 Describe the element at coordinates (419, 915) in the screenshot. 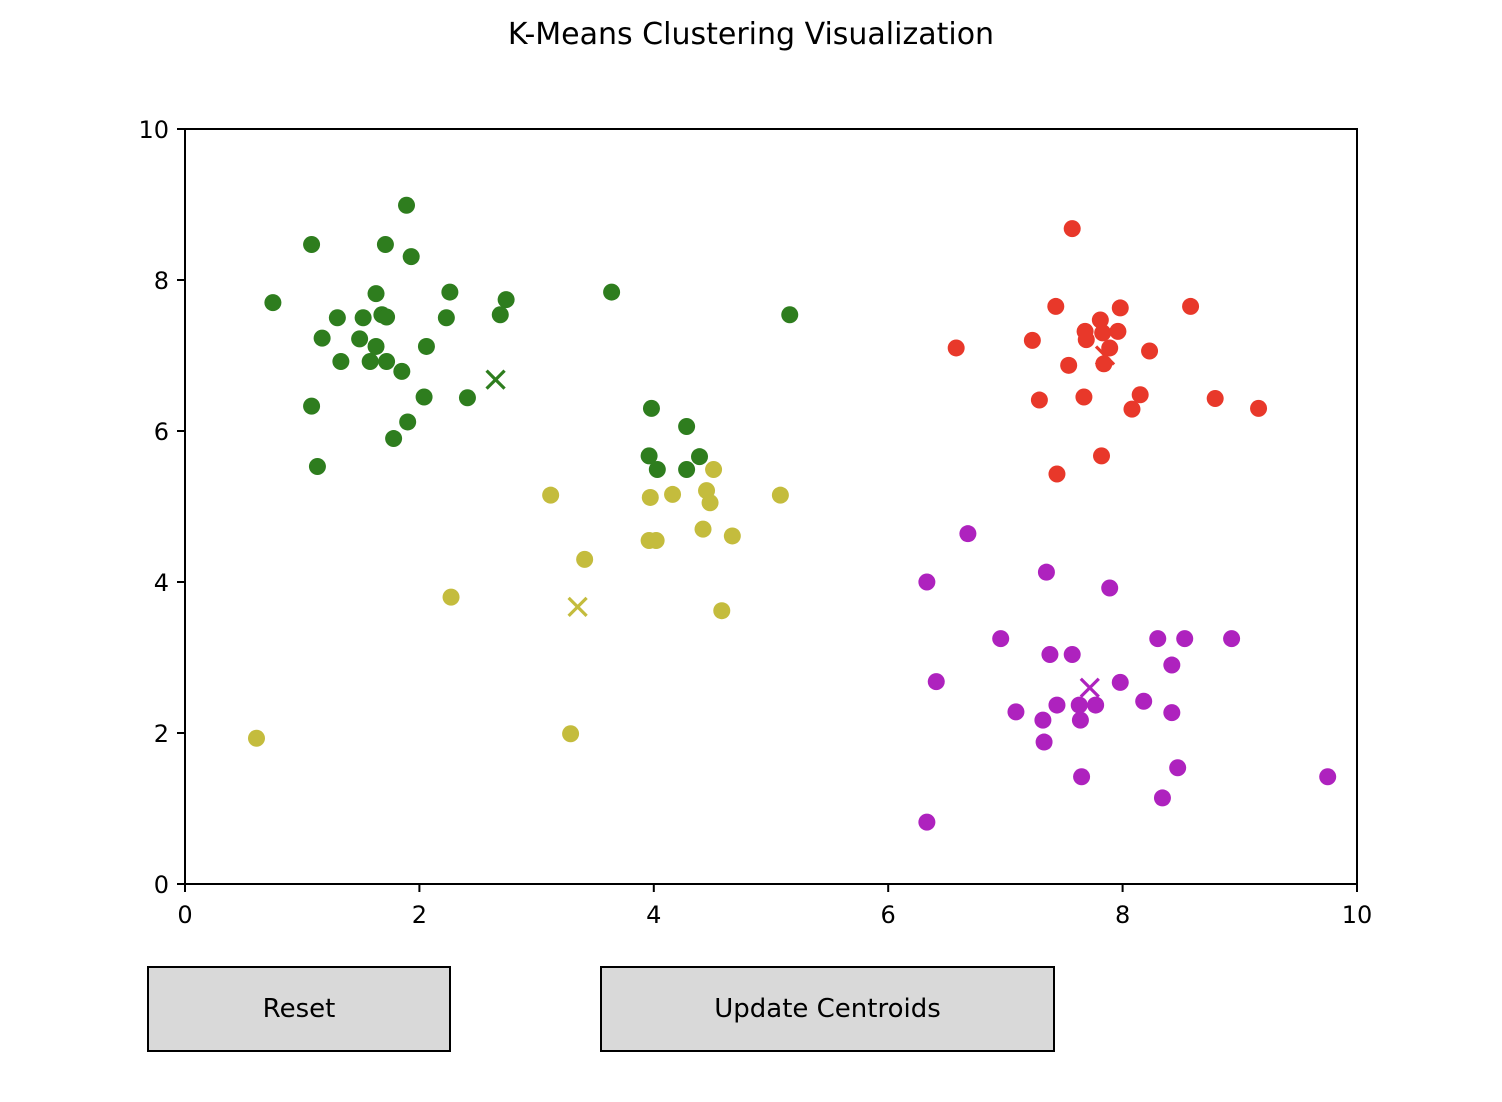

I see `x-tick-label: 2` at that location.